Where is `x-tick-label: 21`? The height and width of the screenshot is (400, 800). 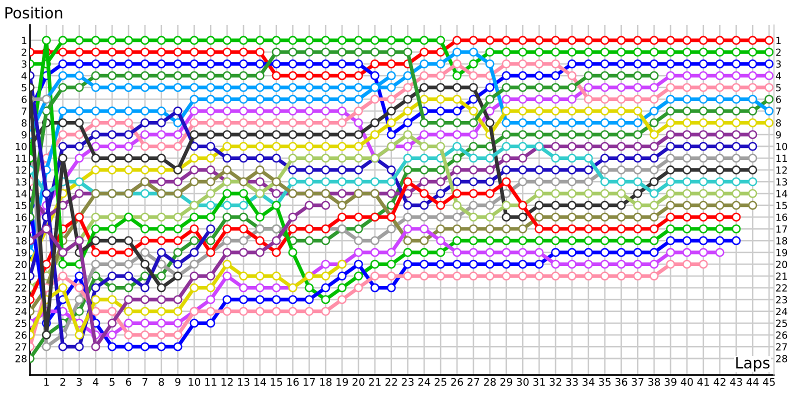 x-tick-label: 21 is located at coordinates (375, 382).